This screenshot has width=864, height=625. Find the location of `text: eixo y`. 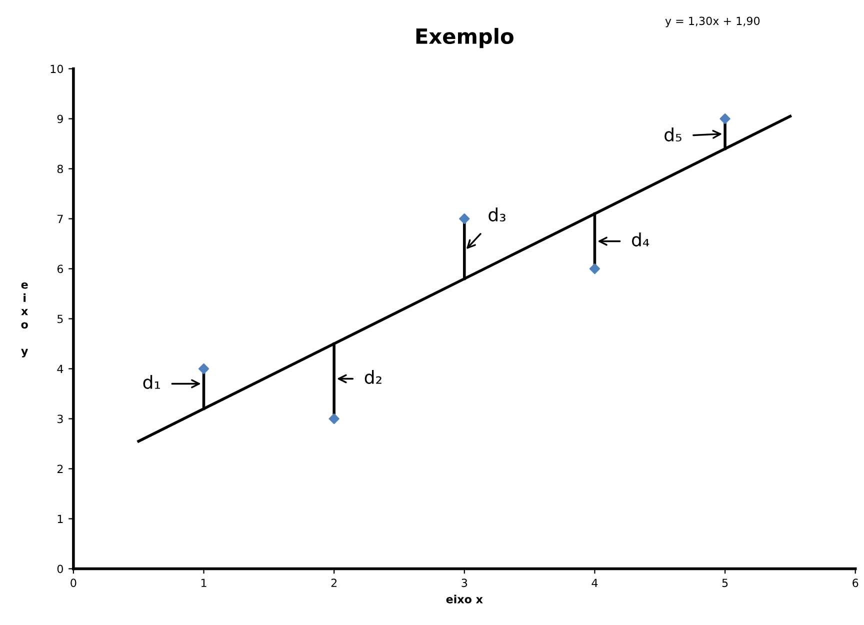

text: eixo y is located at coordinates (24, 320).